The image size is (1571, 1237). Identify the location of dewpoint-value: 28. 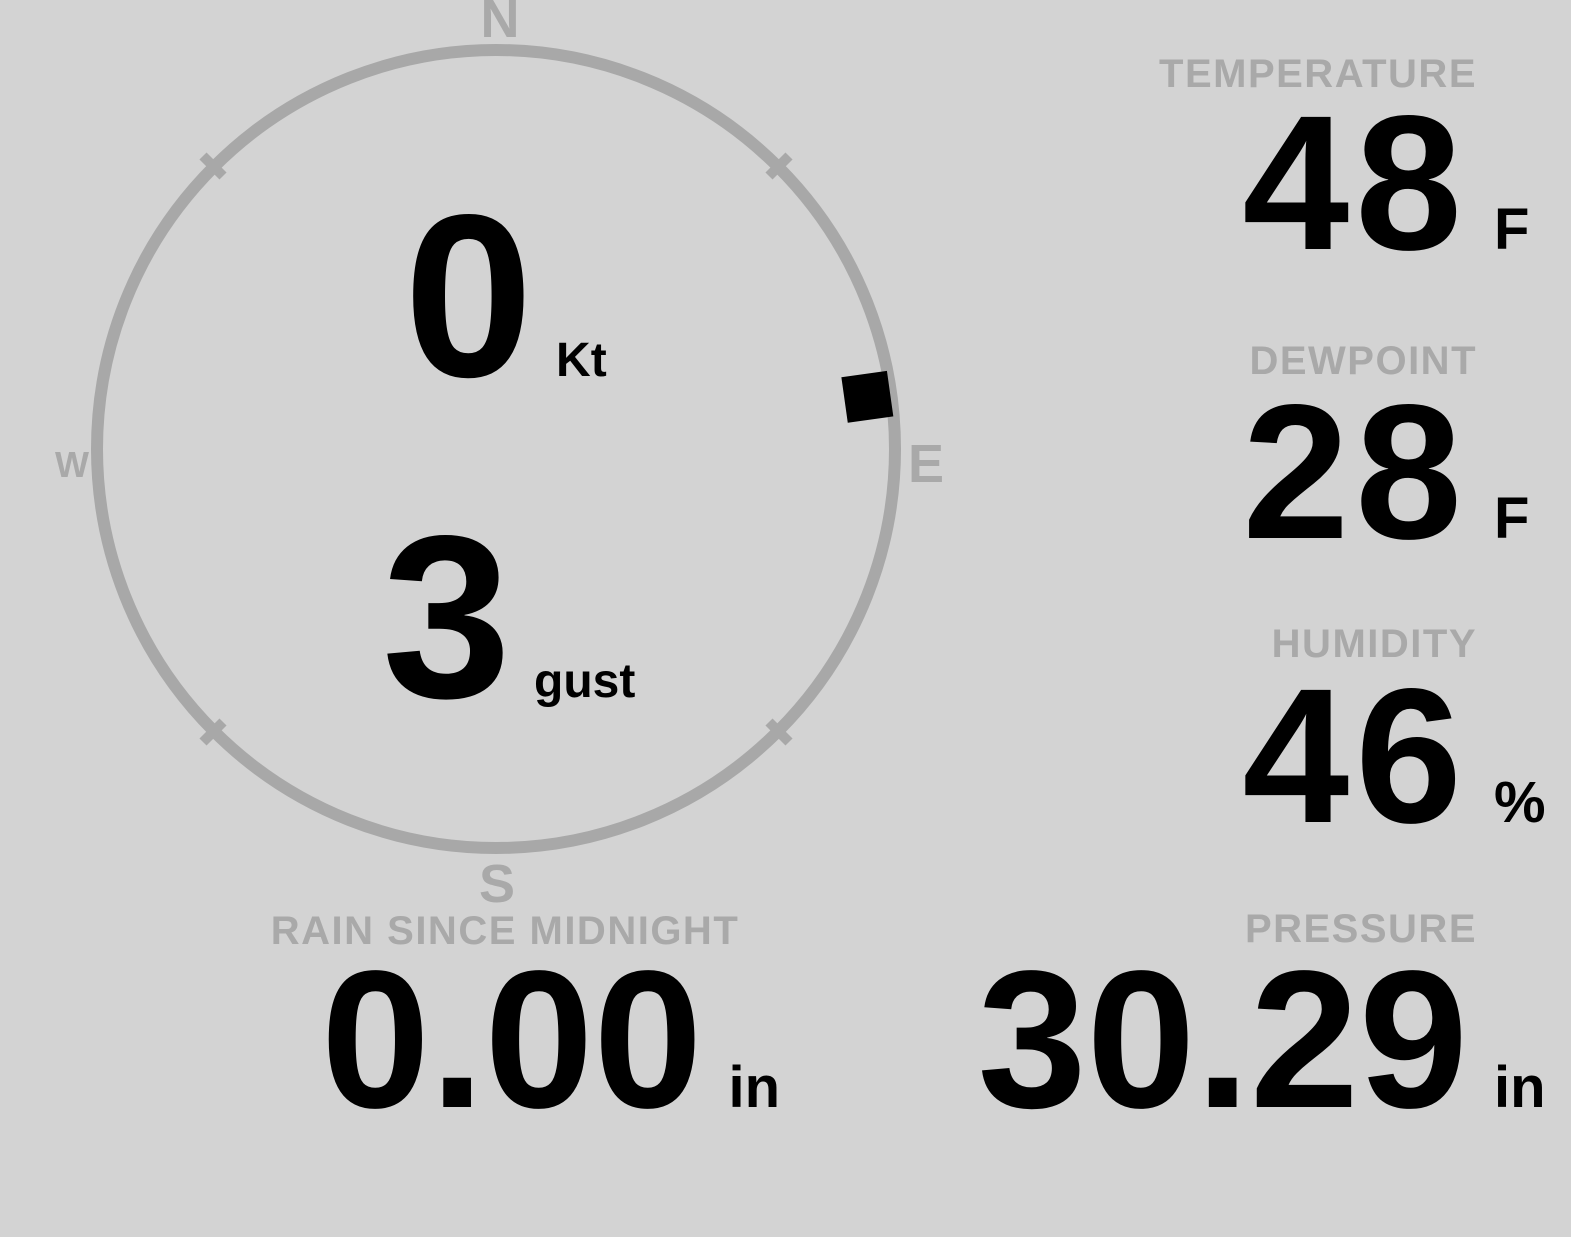
(1355, 471).